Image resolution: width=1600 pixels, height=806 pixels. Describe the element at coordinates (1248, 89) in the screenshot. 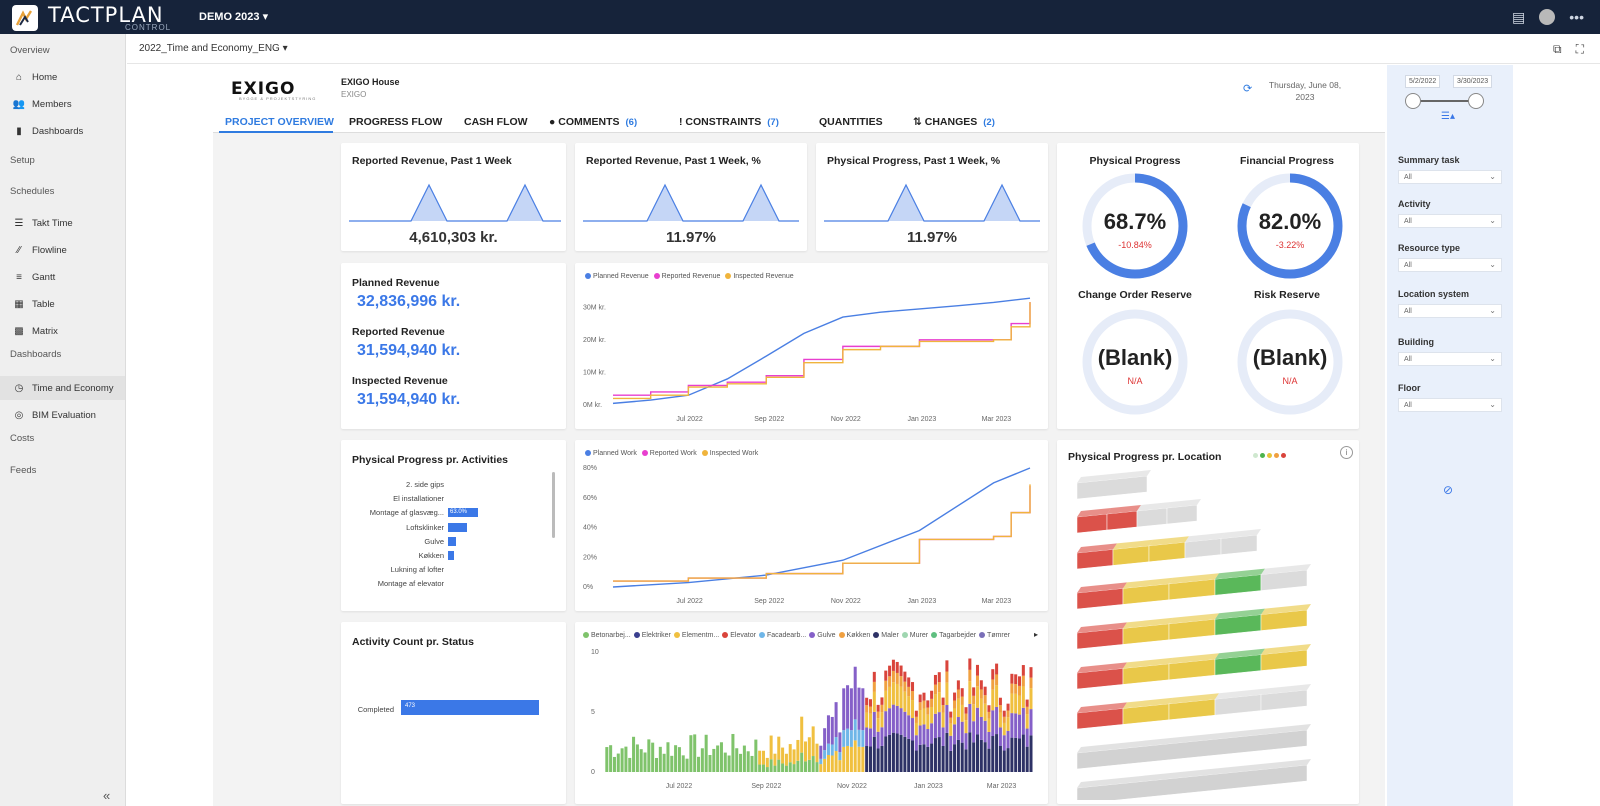

I see `refresh-icon: ⟳` at that location.